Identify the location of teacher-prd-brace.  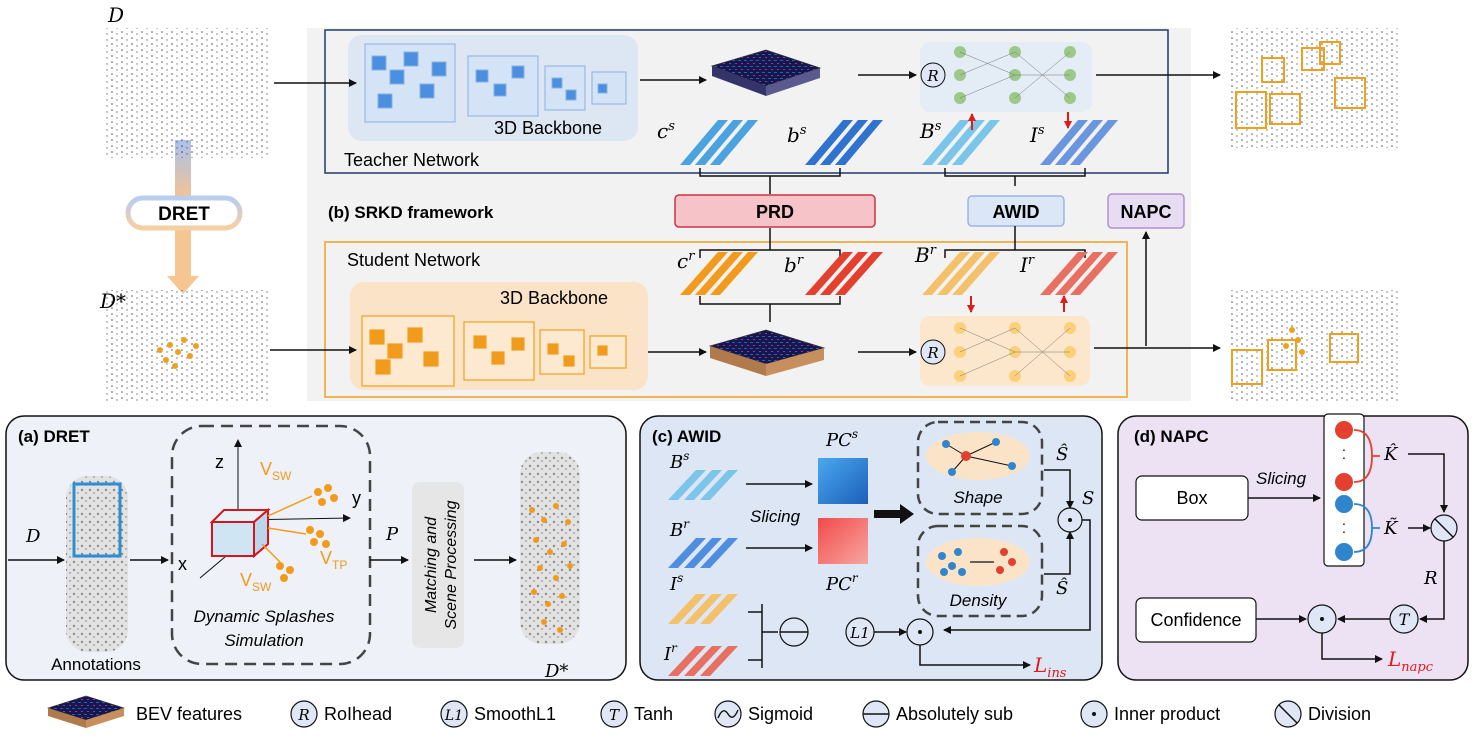
(770, 177).